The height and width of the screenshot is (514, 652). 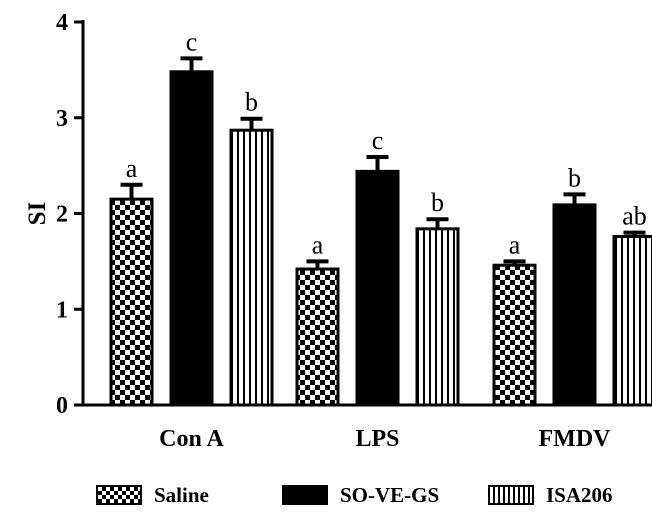 What do you see at coordinates (390, 494) in the screenshot?
I see `legend-label-so-ve-gs: SO-VE-GS` at bounding box center [390, 494].